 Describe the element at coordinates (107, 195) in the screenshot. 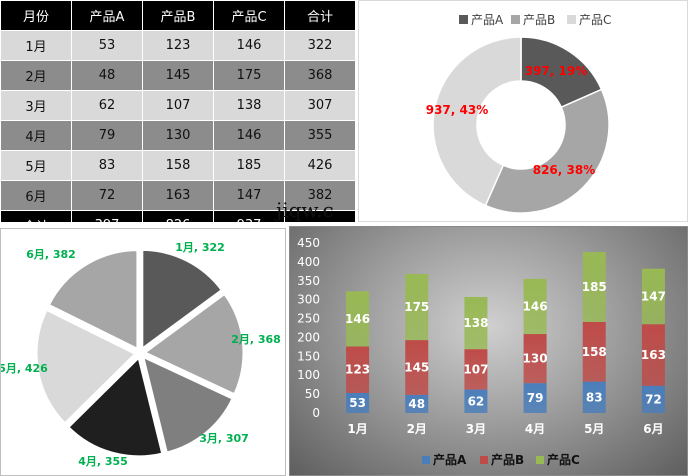

I see `table-cell: 72` at that location.